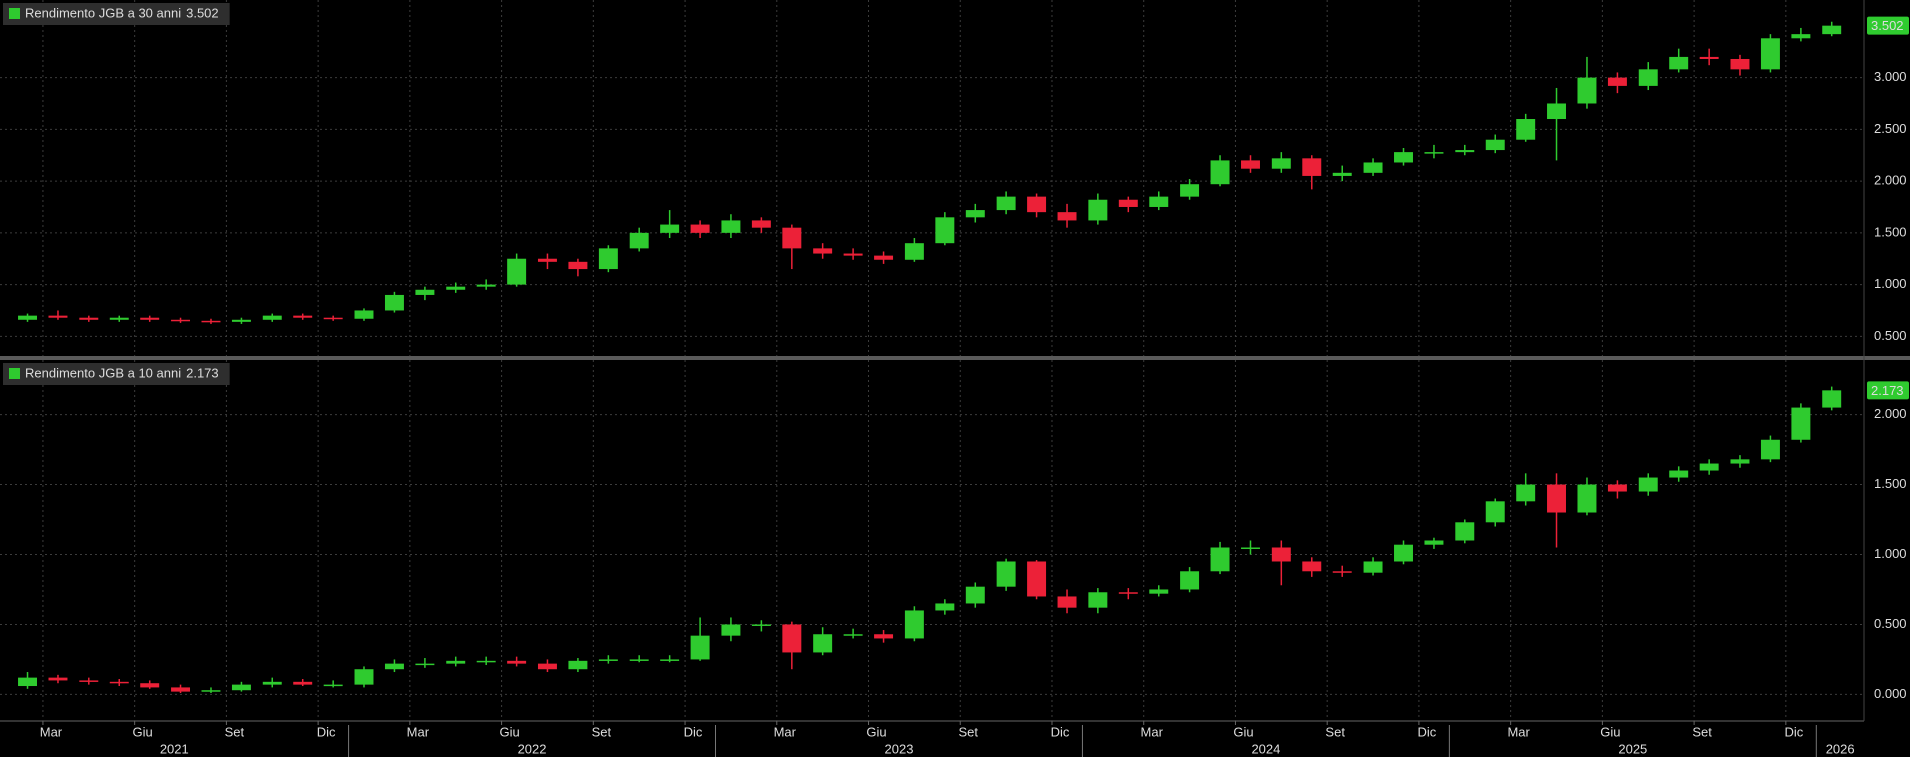  What do you see at coordinates (899, 748) in the screenshot?
I see `year-label: 2023` at bounding box center [899, 748].